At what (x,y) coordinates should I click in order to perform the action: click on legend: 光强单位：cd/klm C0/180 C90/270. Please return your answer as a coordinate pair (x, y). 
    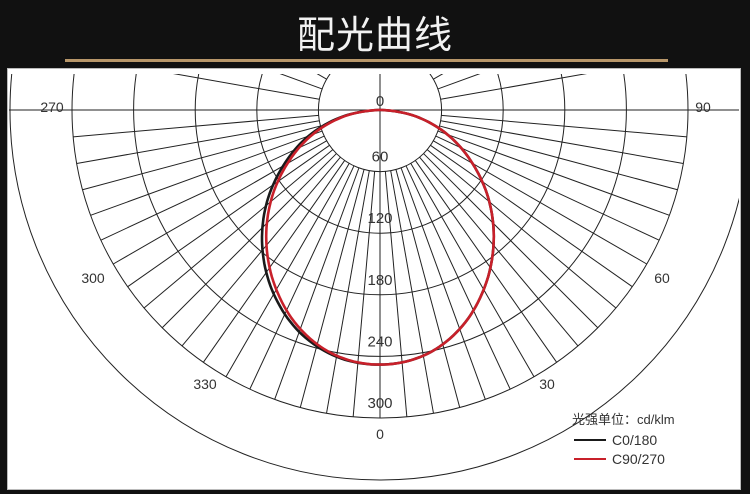
    Looking at the image, I should click on (623, 439).